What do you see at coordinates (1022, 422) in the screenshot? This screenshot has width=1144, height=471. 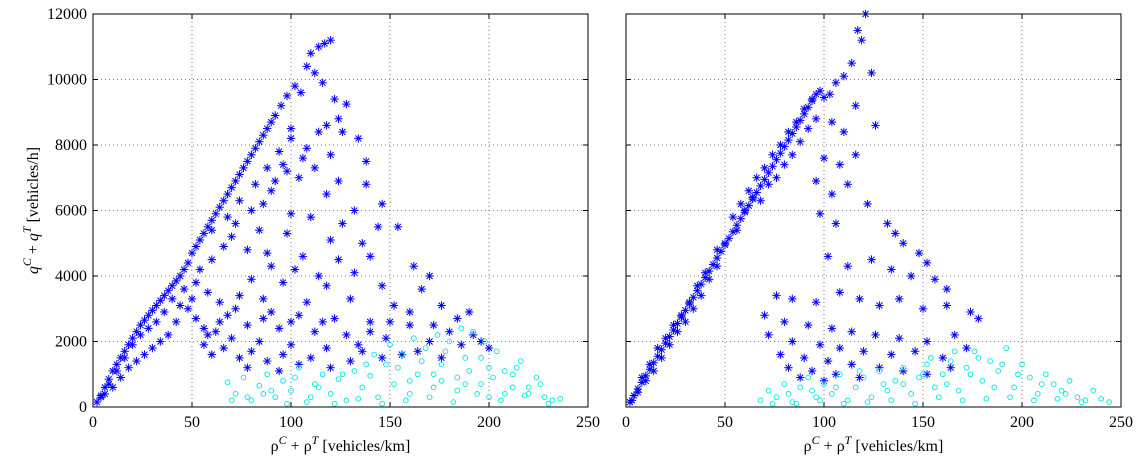 I see `x-tick-label: 200` at bounding box center [1022, 422].